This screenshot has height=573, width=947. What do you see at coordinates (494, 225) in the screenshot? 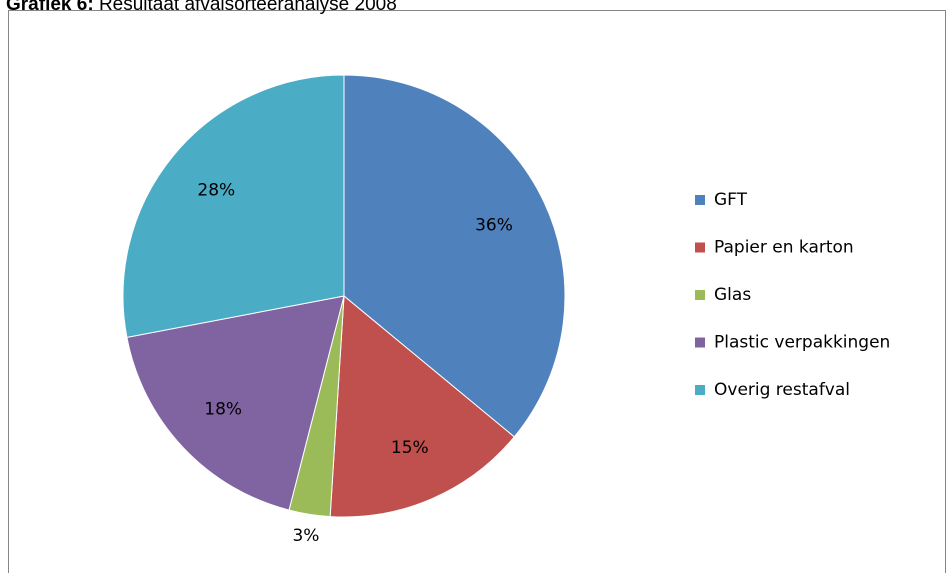
I see `data-label: 36%` at bounding box center [494, 225].